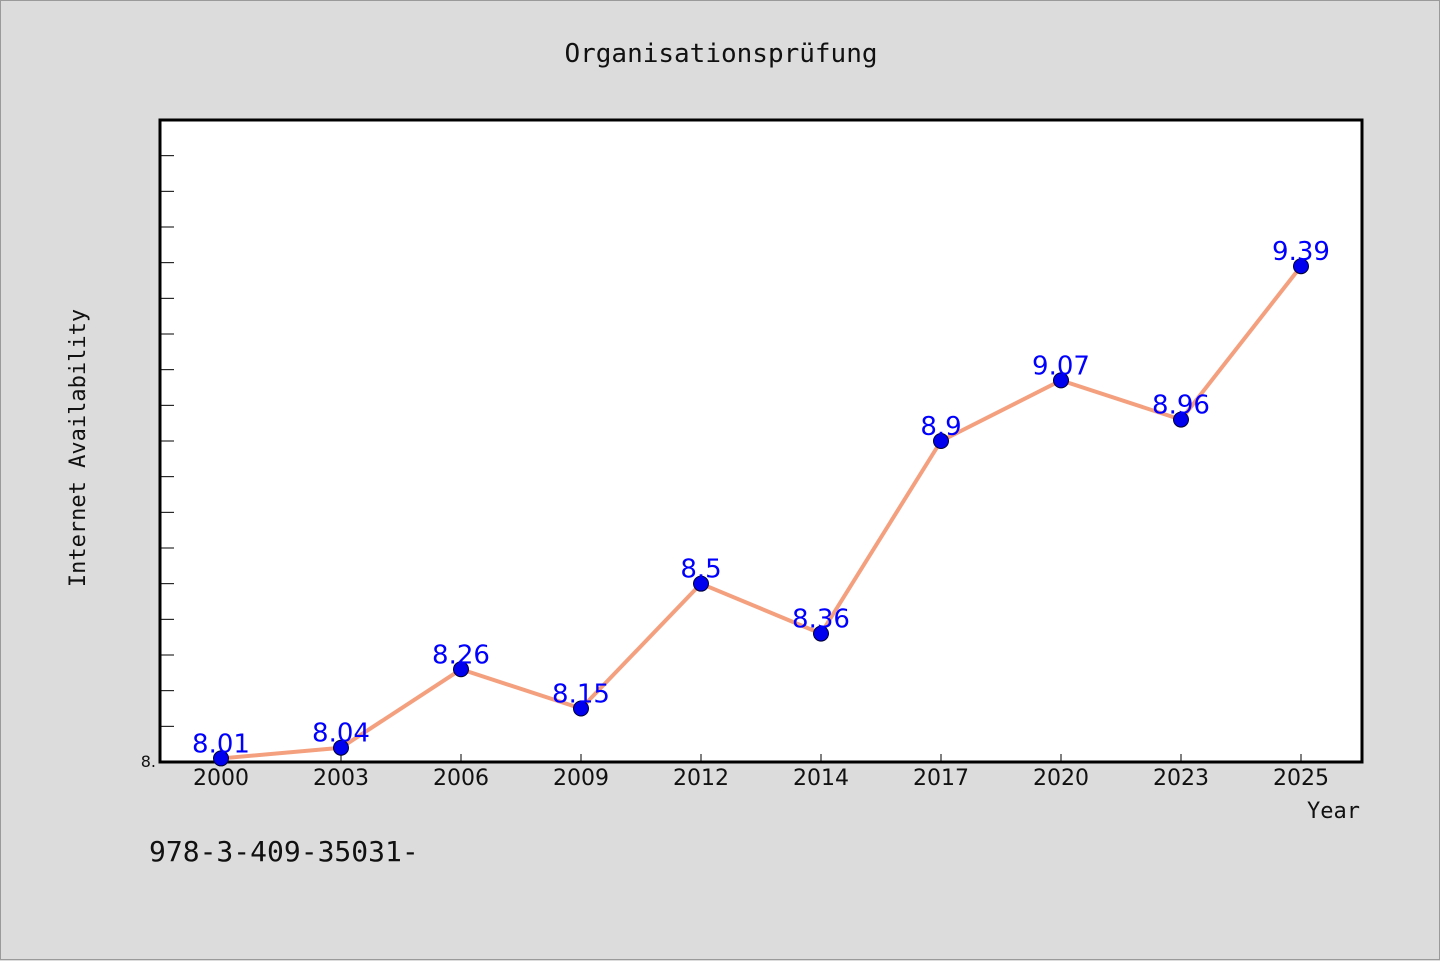 The height and width of the screenshot is (961, 1440). What do you see at coordinates (1061, 778) in the screenshot?
I see `x-axis-tick-label: 2020` at bounding box center [1061, 778].